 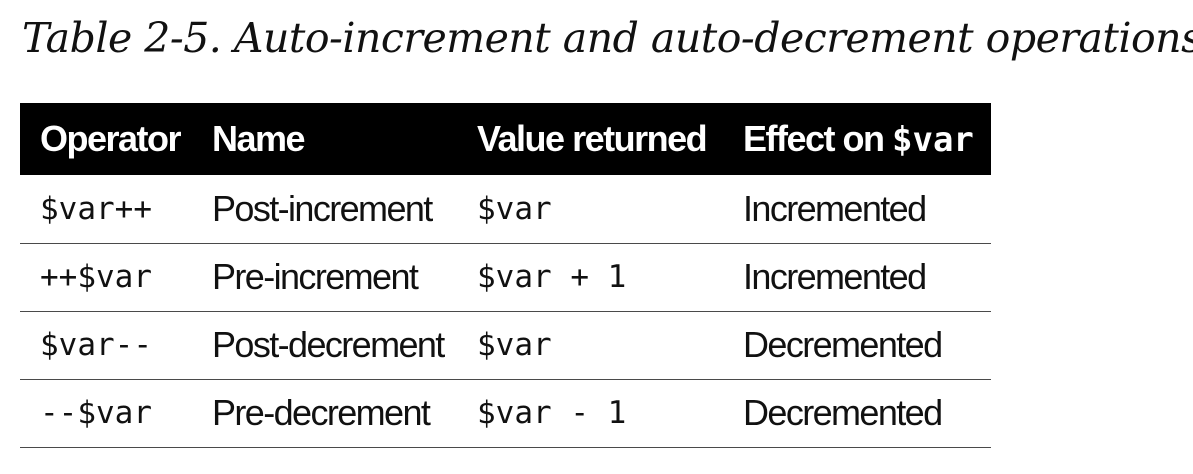 What do you see at coordinates (552, 413) in the screenshot?
I see `value-cell: $var - 1` at bounding box center [552, 413].